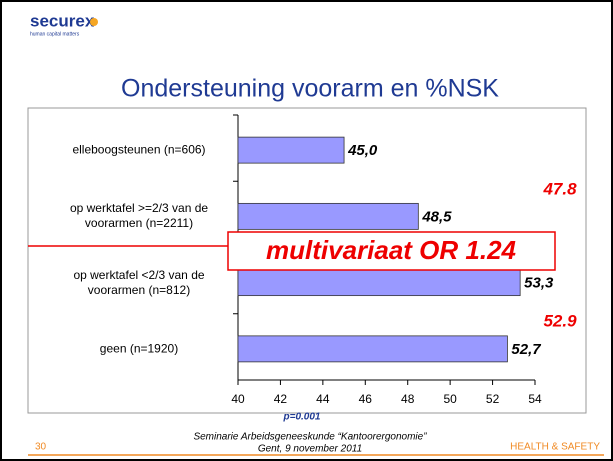 The height and width of the screenshot is (461, 613). I want to click on logo: securex, so click(62, 20).